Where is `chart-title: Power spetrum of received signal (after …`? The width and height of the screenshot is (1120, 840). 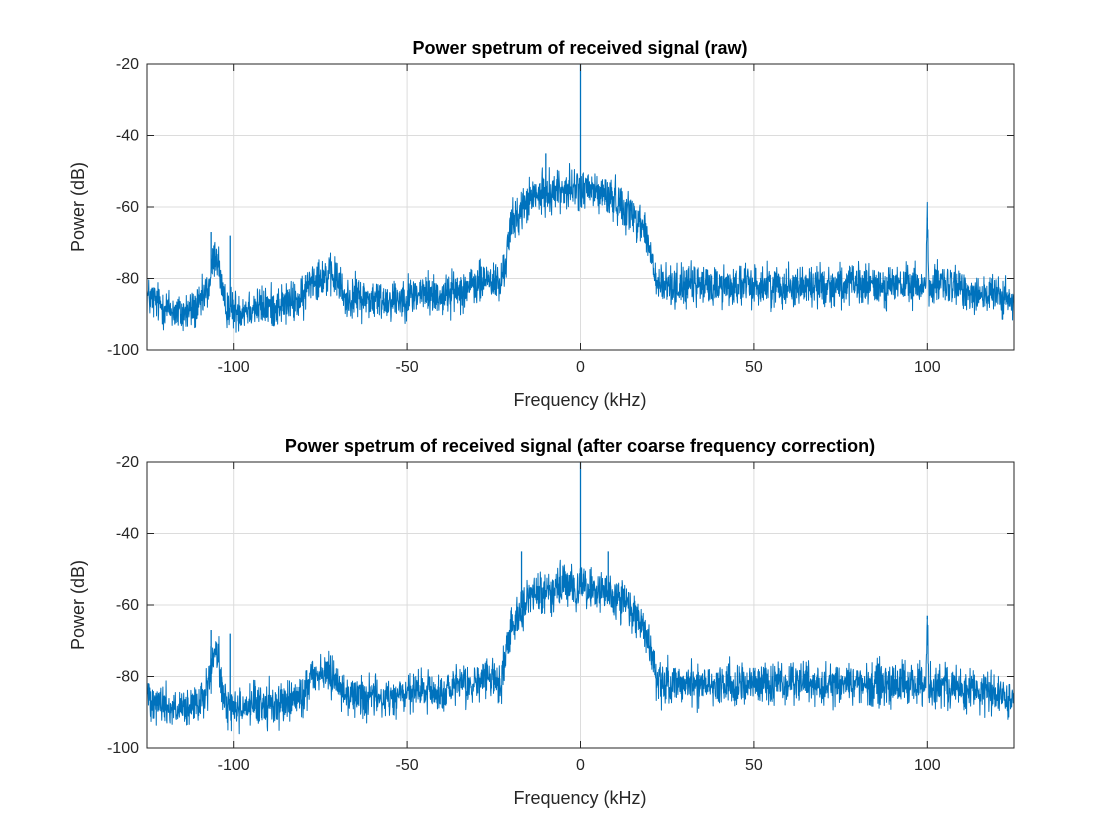
chart-title: Power spetrum of received signal (after … is located at coordinates (580, 446).